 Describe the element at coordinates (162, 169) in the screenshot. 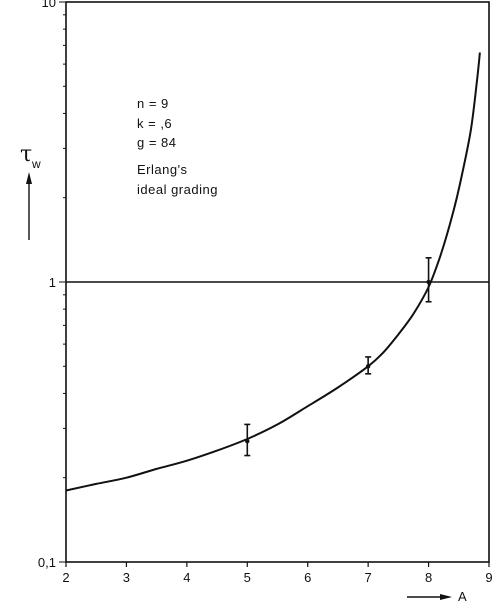

I see `annotation-erlang: Erlang's` at that location.